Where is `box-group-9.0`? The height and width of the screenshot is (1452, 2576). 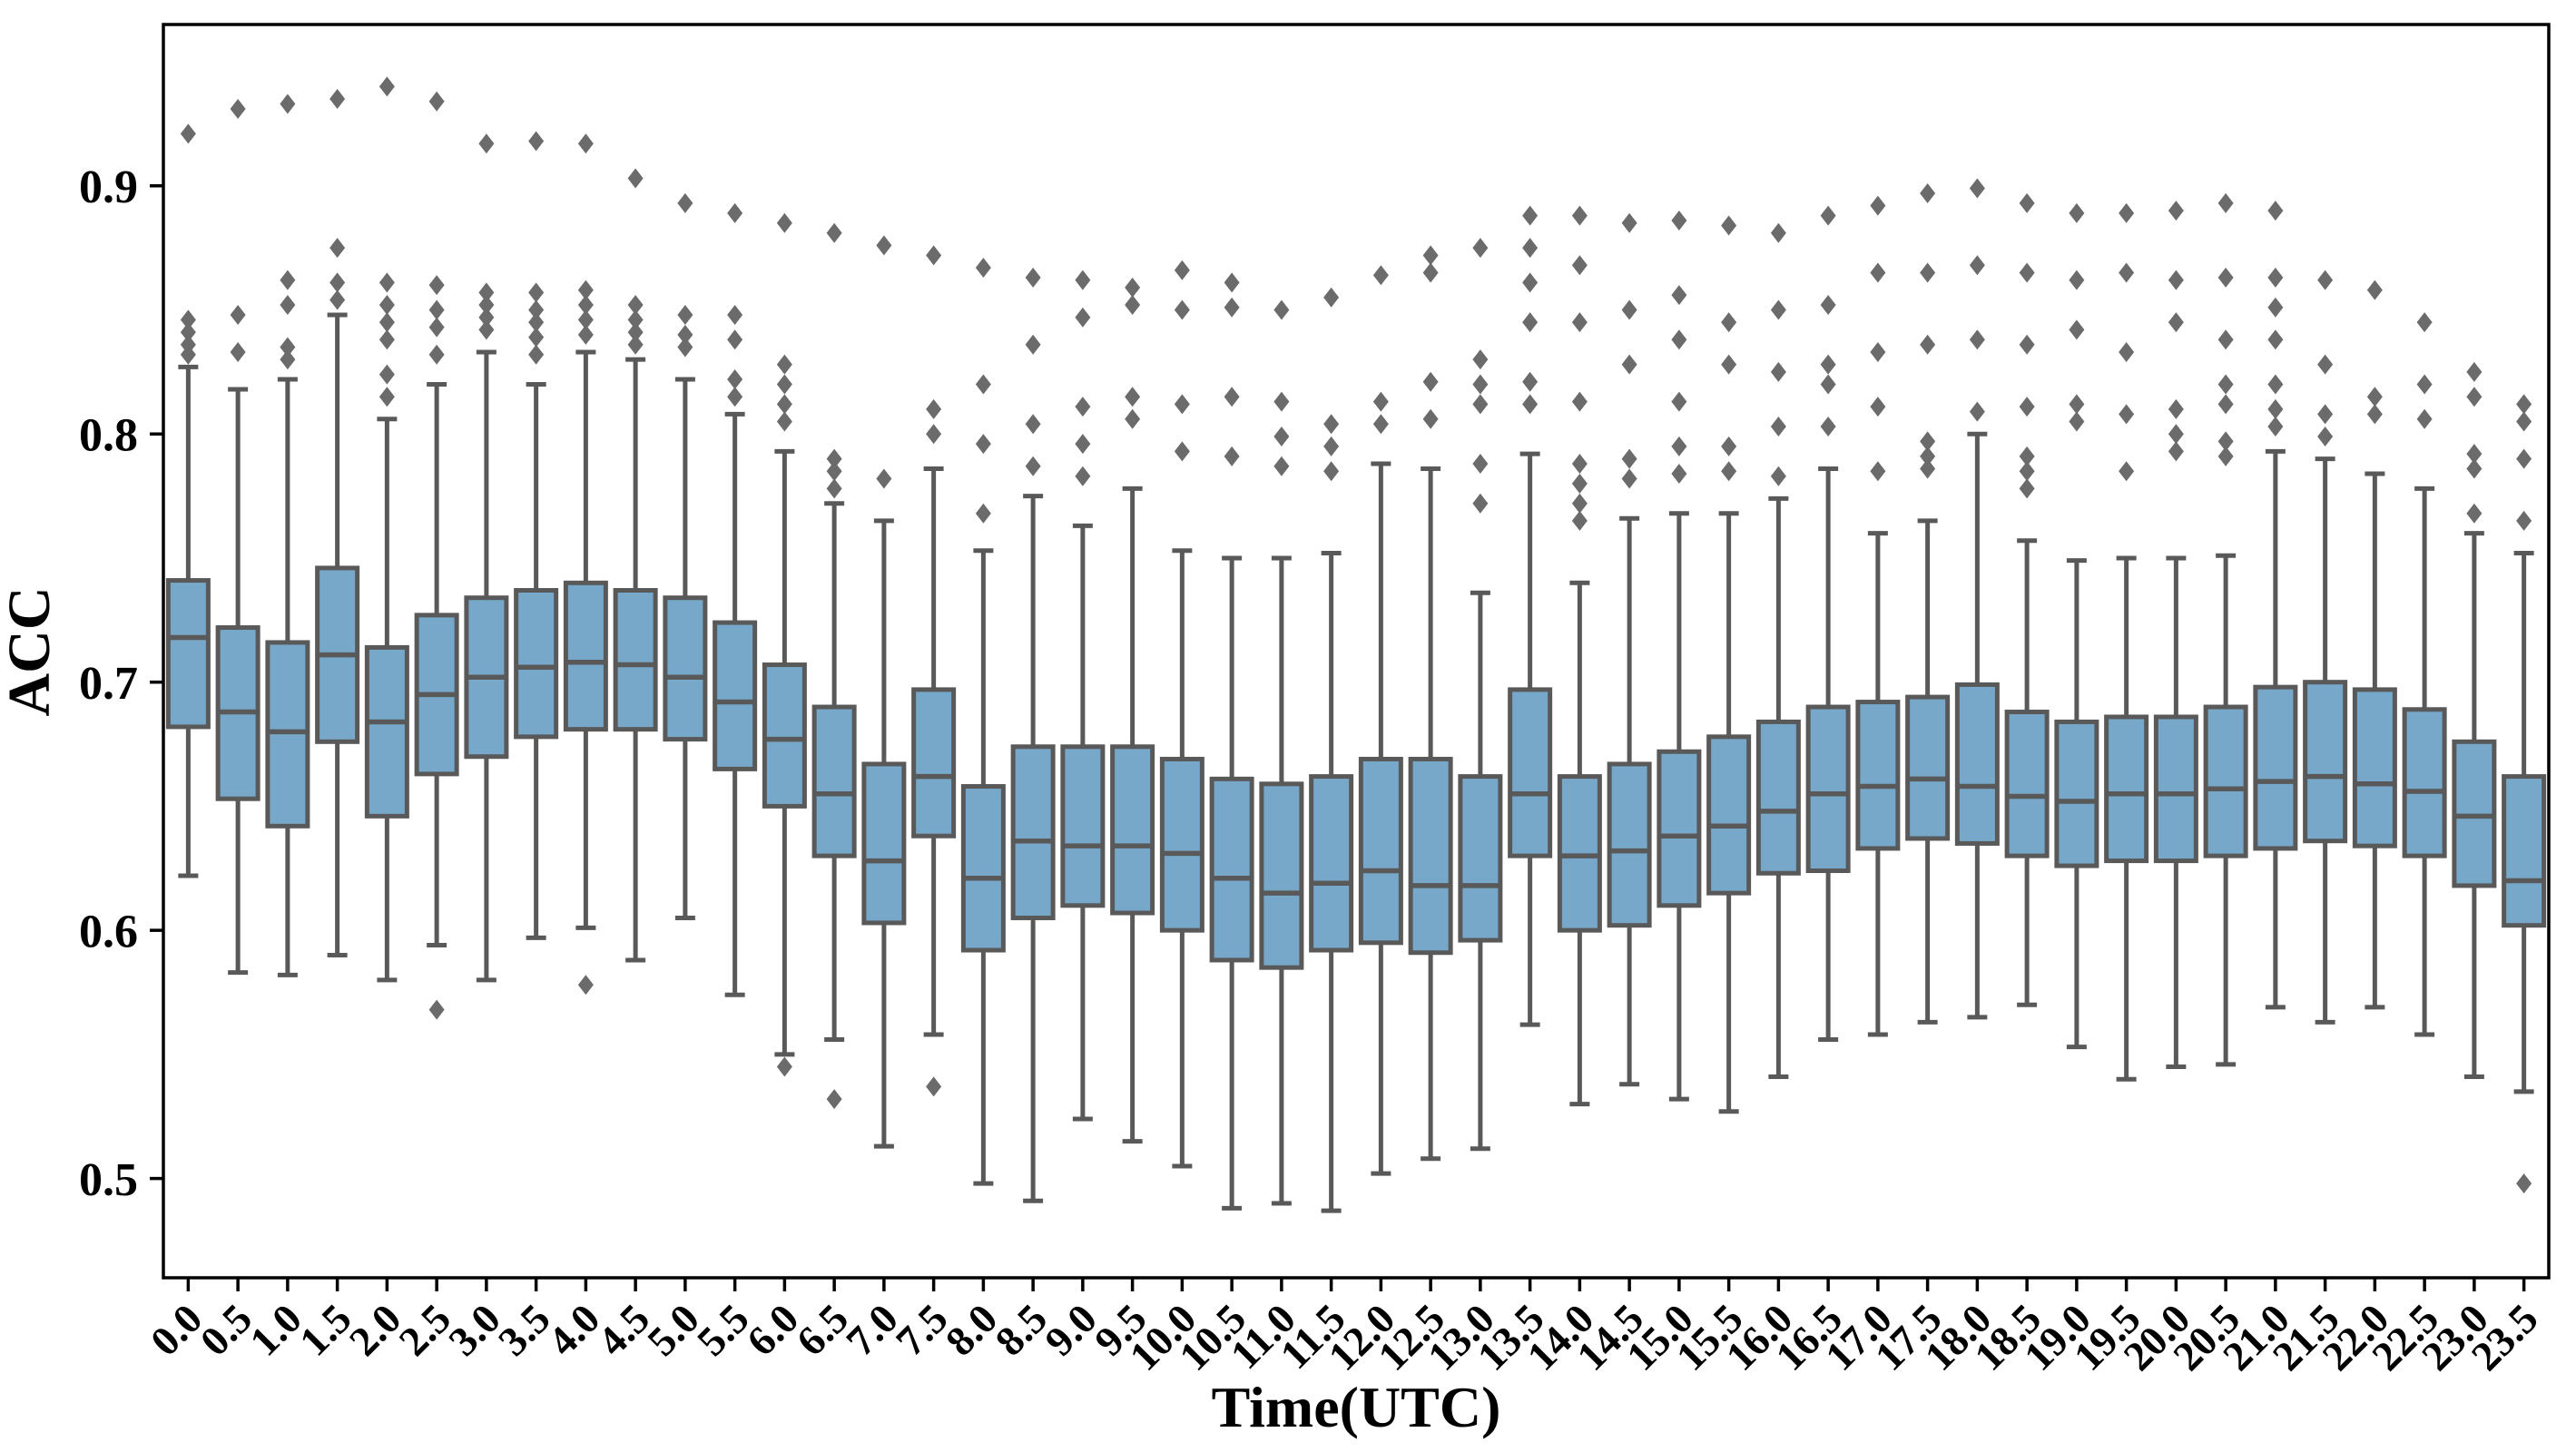
box-group-9.0 is located at coordinates (1083, 826).